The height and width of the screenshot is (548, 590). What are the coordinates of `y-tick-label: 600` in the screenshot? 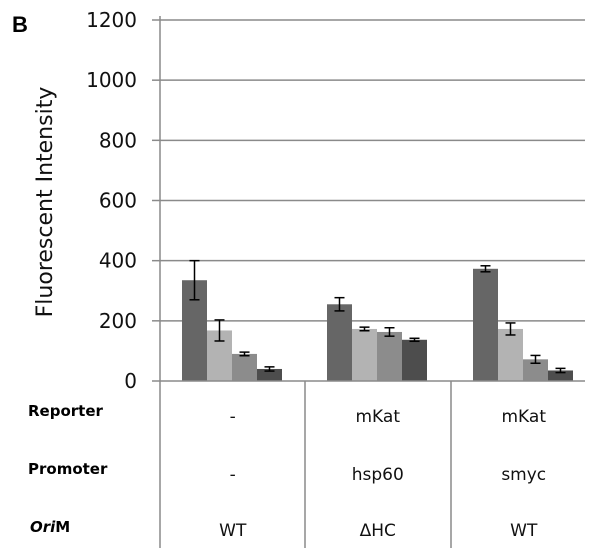 It's located at (118, 201).